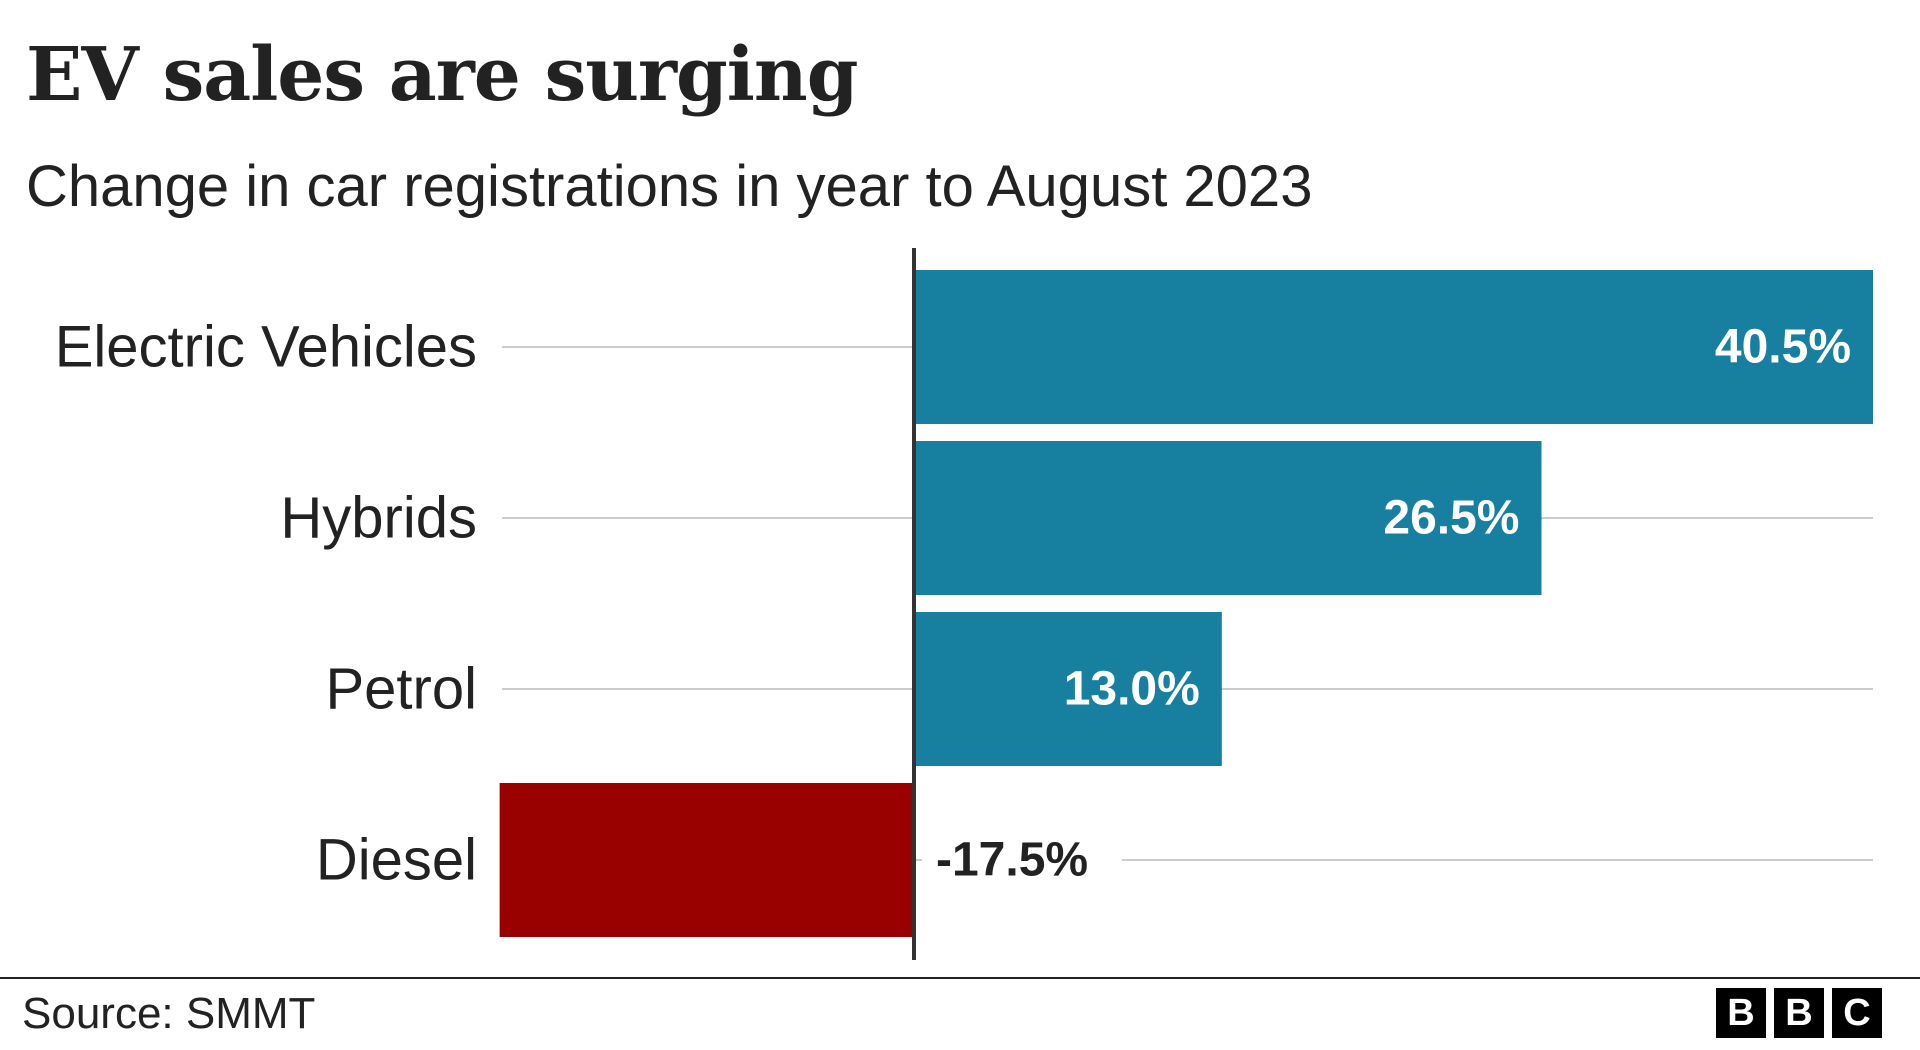 This screenshot has height=1050, width=1920. What do you see at coordinates (378, 518) in the screenshot?
I see `category-label: Hybrids` at bounding box center [378, 518].